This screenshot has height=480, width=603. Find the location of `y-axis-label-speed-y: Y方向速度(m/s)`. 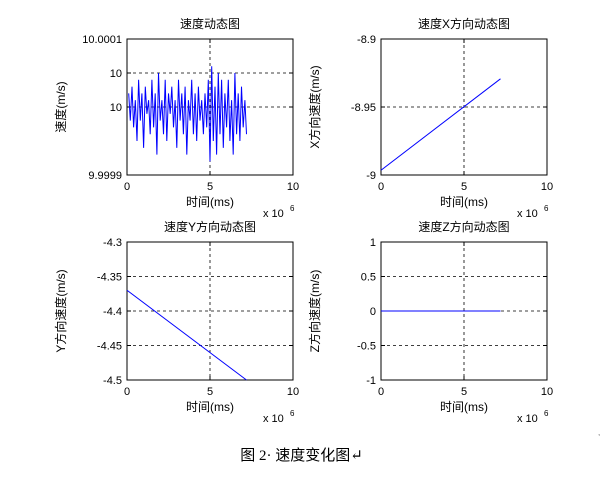

y-axis-label-speed-y: Y方向速度(m/s) is located at coordinates (60, 310).